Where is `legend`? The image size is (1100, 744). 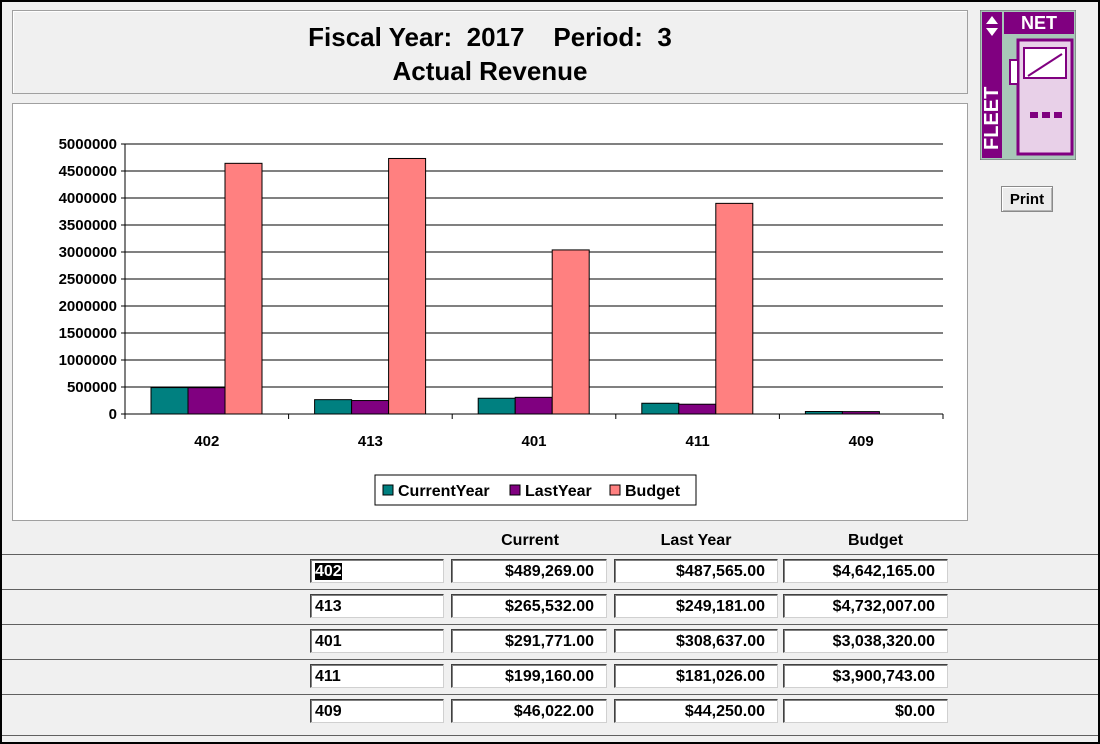 legend is located at coordinates (535, 490).